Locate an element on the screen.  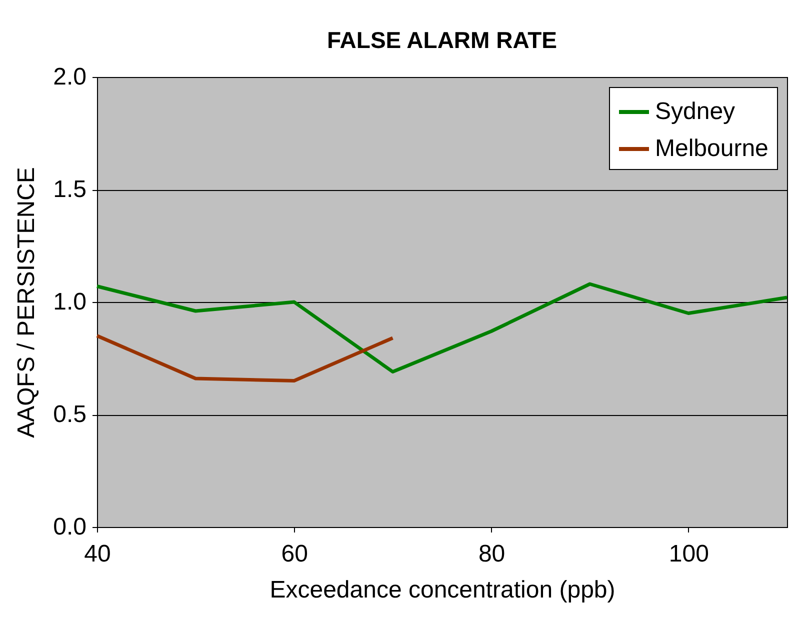
y-tick-label: 2.0 is located at coordinates (69, 77).